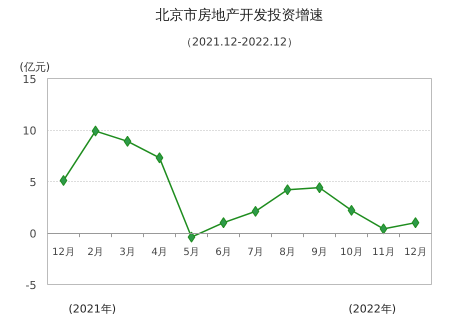  I want to click on y-tick-label: 0, so click(33, 234).